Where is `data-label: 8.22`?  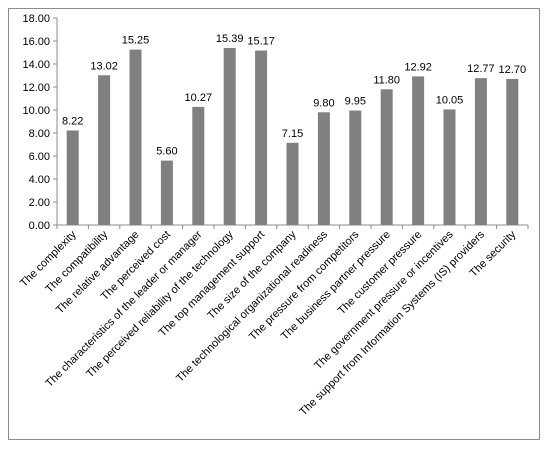
data-label: 8.22 is located at coordinates (72, 121).